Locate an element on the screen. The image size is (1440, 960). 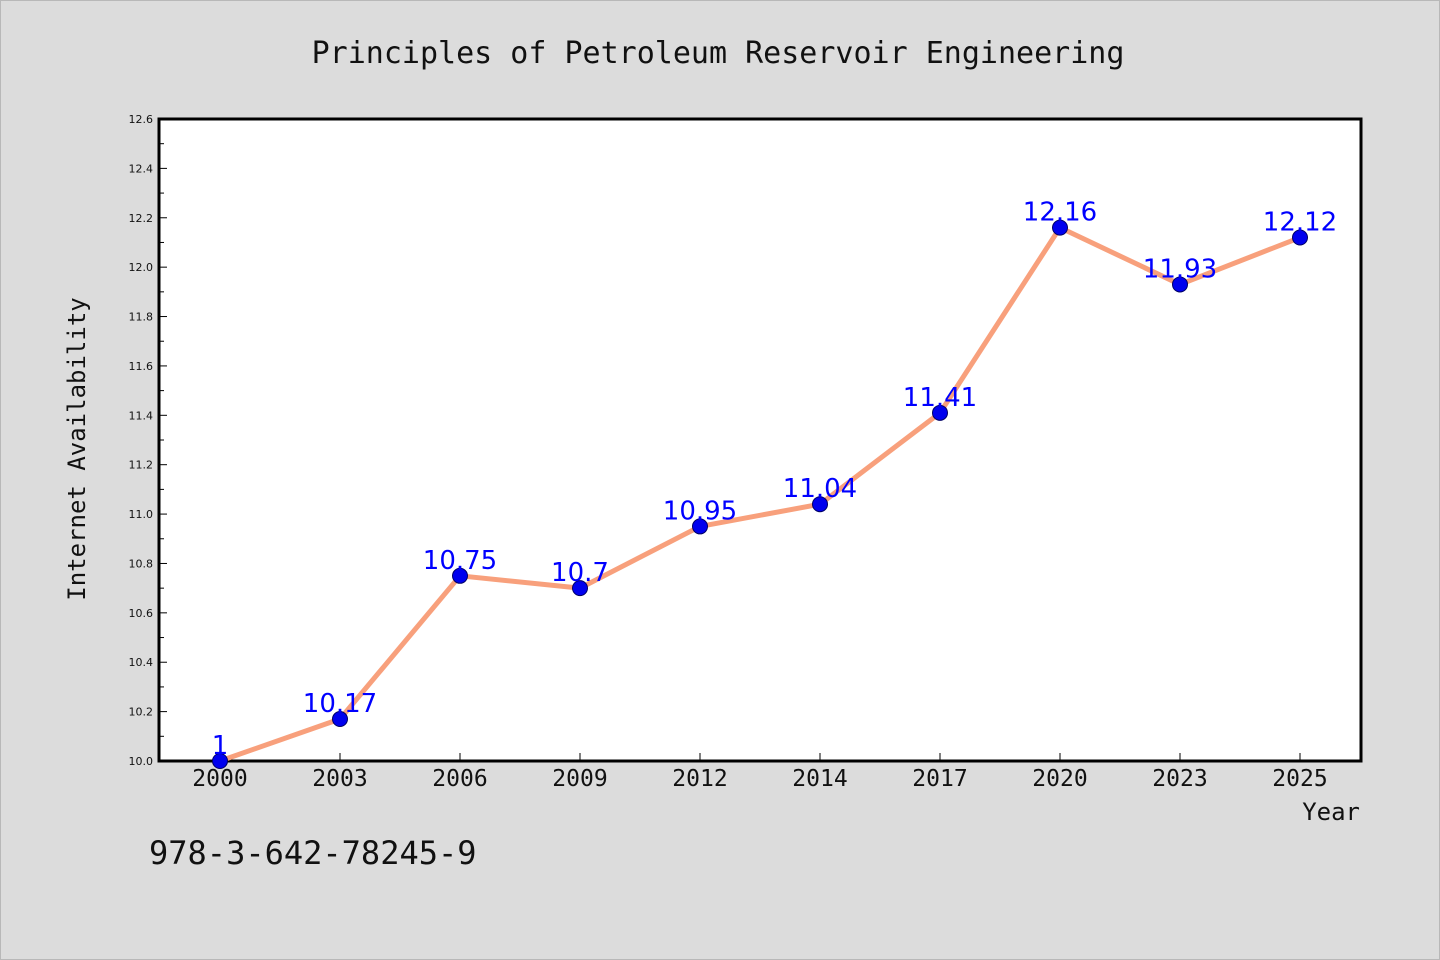
data-label: 11.04 is located at coordinates (820, 489).